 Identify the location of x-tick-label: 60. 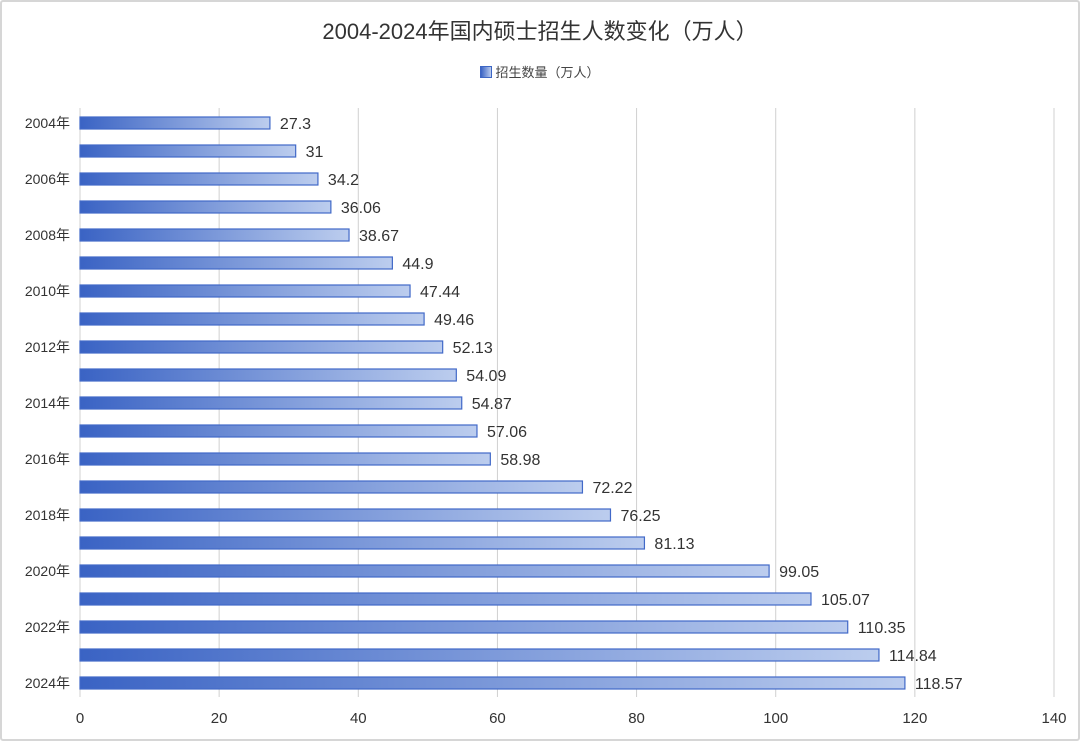
(497, 718).